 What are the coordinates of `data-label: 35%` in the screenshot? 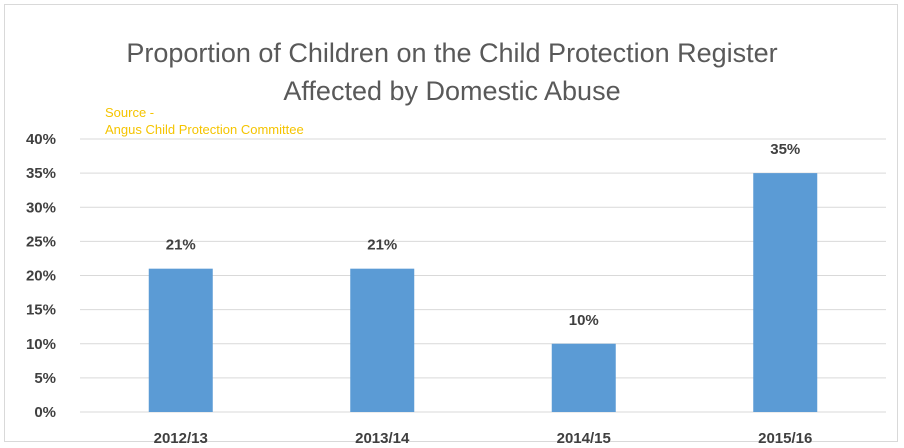 It's located at (785, 149).